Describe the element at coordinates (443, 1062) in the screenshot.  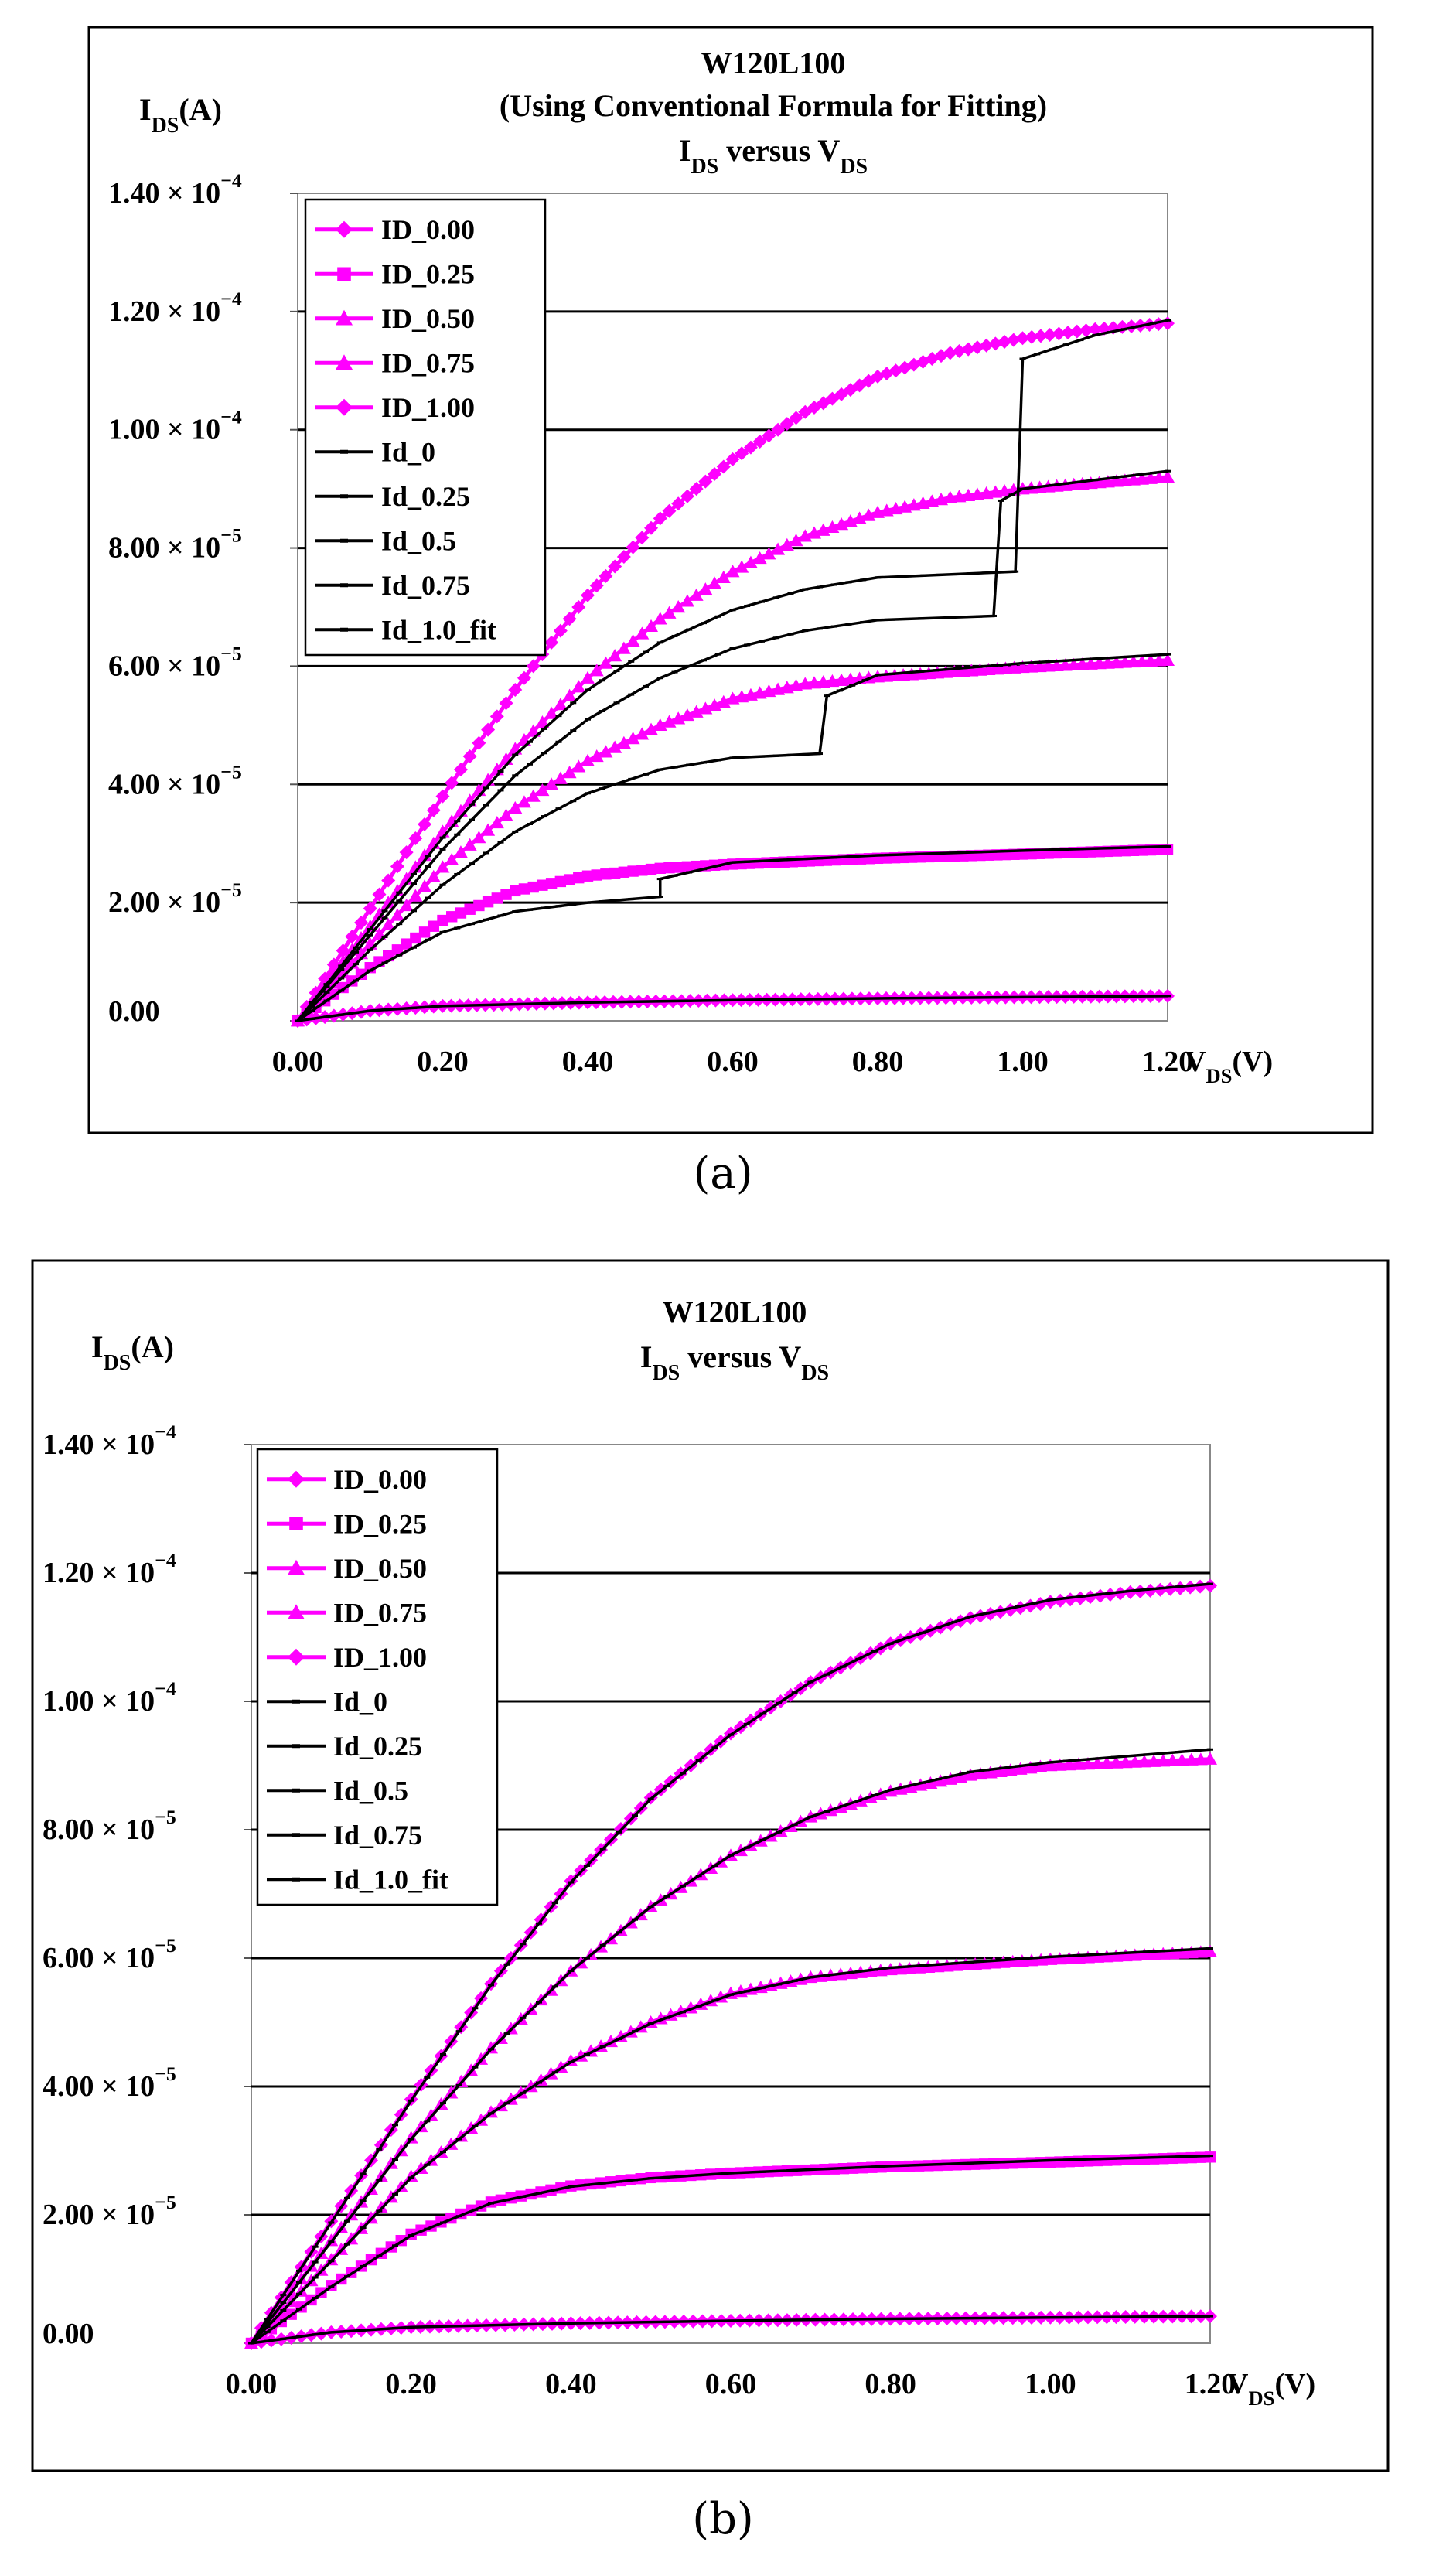
I see `x-tick-label: 0.20` at that location.